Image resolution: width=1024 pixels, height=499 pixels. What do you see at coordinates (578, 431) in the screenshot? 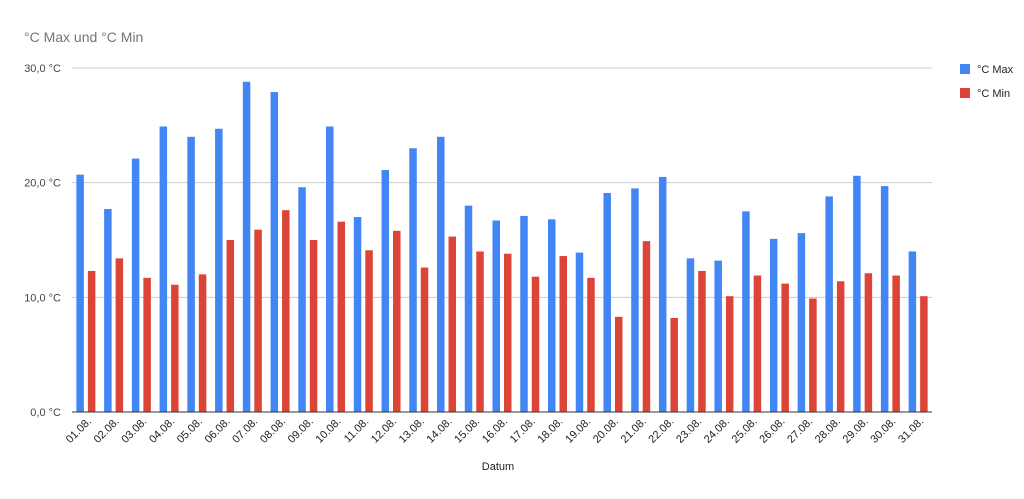
I see `x-tick-label: 19.08.` at bounding box center [578, 431].